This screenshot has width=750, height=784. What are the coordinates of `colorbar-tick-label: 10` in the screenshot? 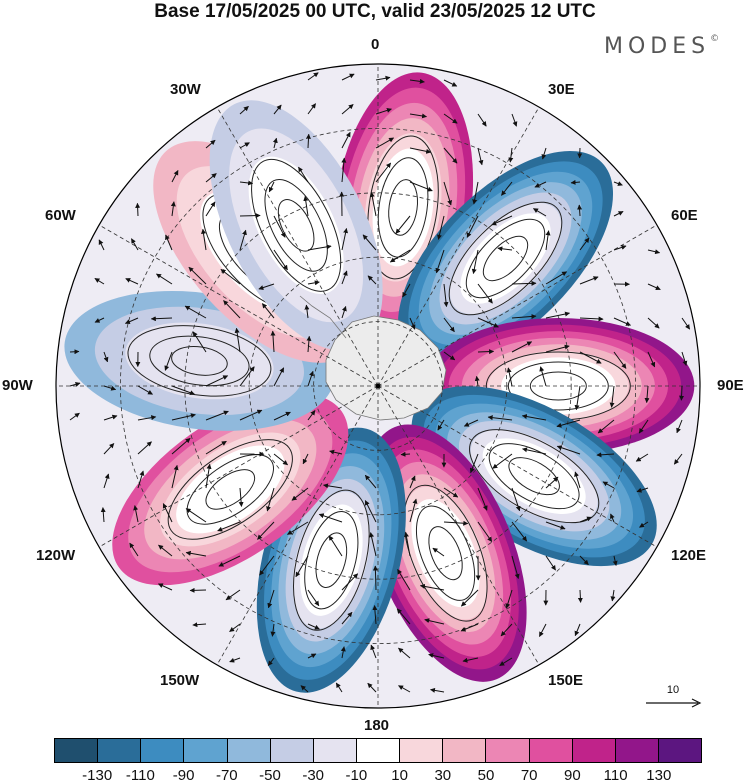 It's located at (399, 775).